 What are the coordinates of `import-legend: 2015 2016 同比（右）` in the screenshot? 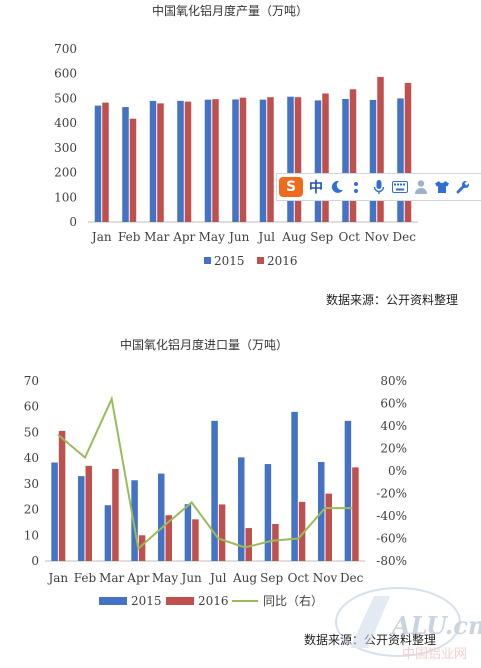 It's located at (211, 600).